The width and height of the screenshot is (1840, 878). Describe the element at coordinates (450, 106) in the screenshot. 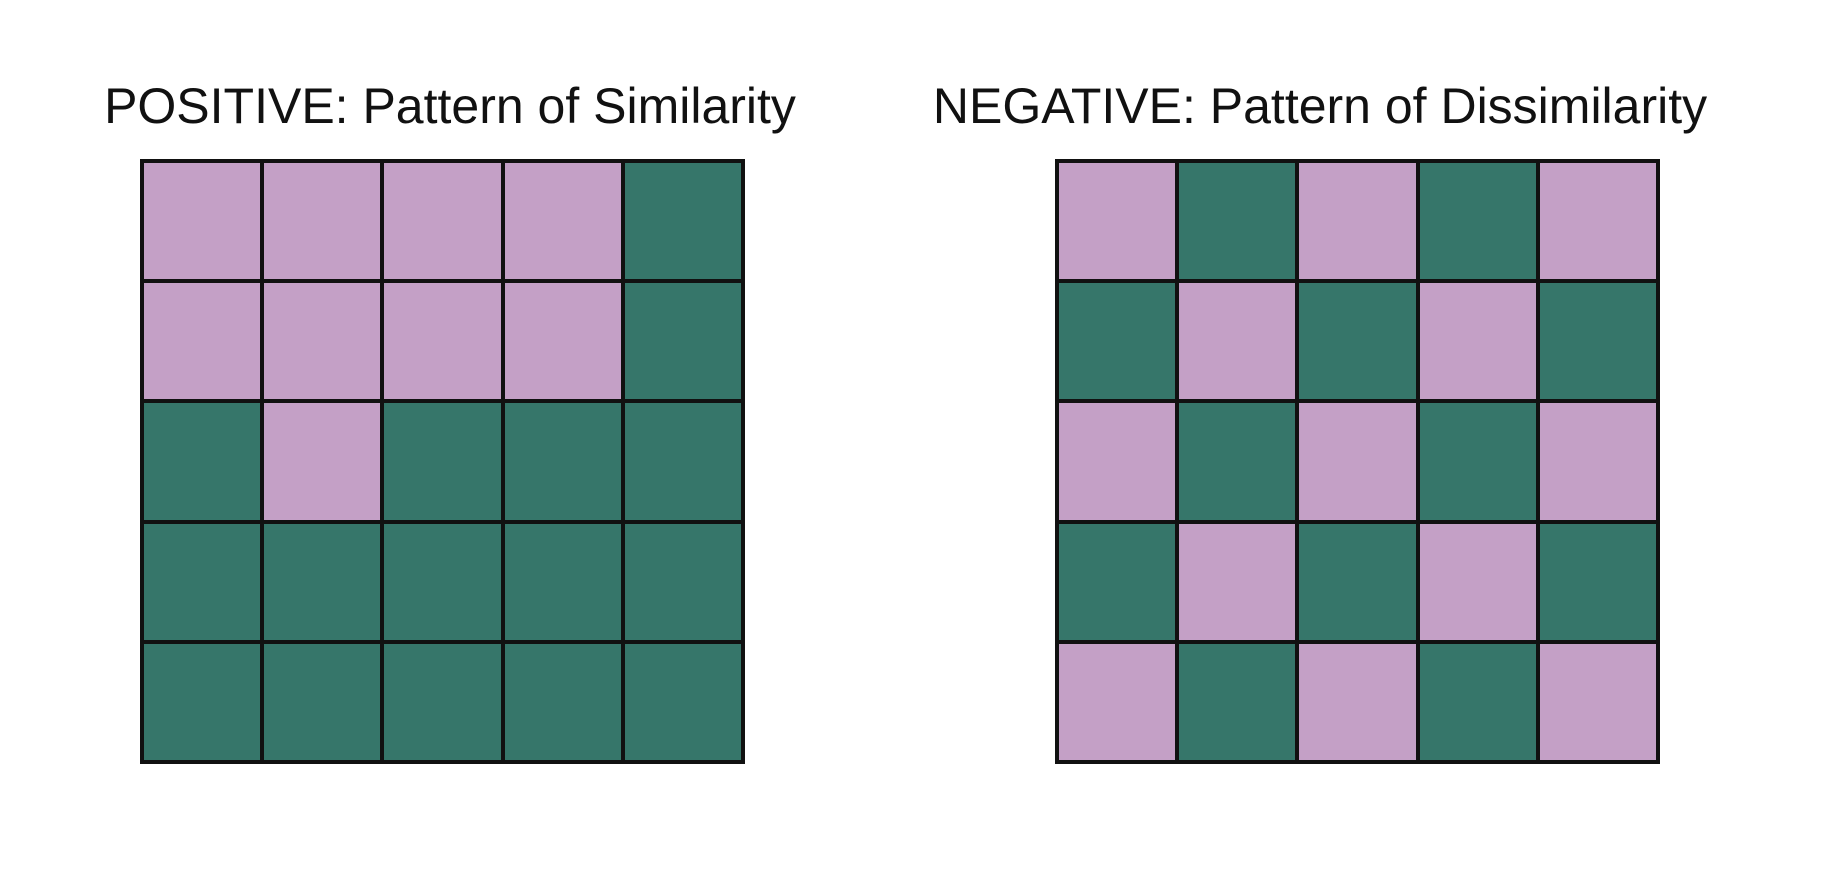

I see `positive-panel-title: POSITIVE: Pattern of Similarity` at that location.